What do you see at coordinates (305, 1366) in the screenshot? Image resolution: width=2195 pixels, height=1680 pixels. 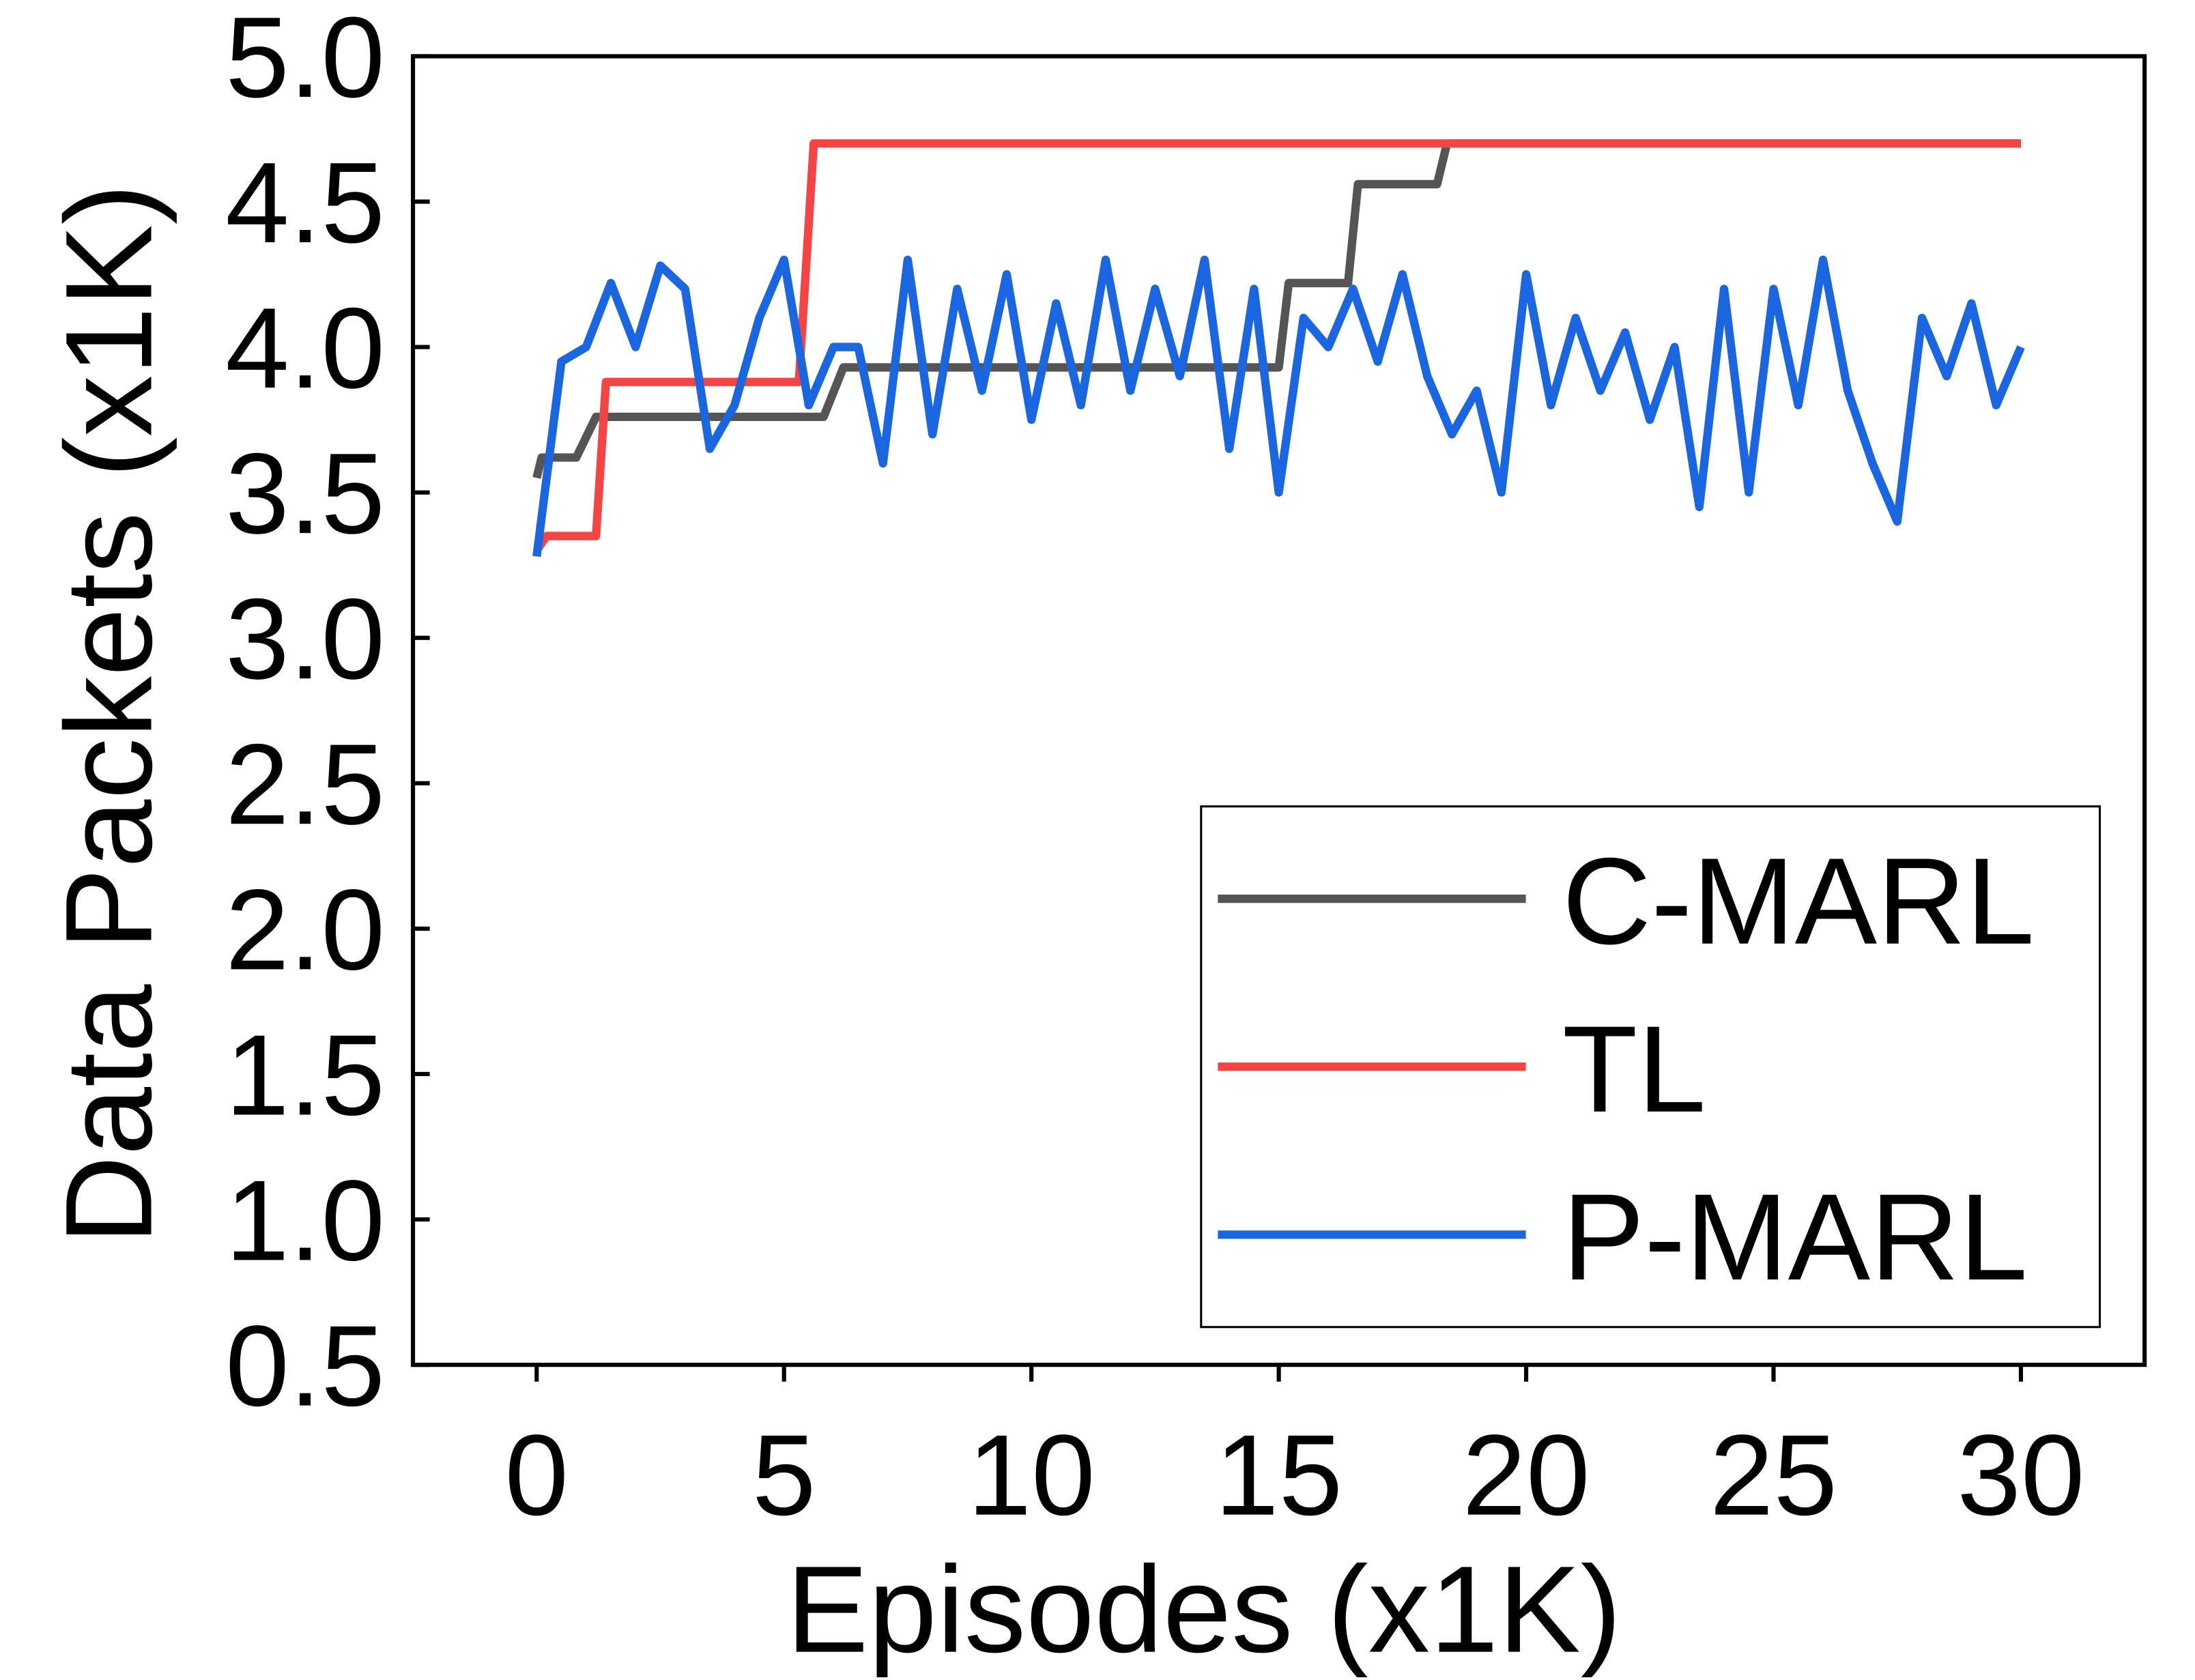 I see `y-tick-label: 0.5` at bounding box center [305, 1366].